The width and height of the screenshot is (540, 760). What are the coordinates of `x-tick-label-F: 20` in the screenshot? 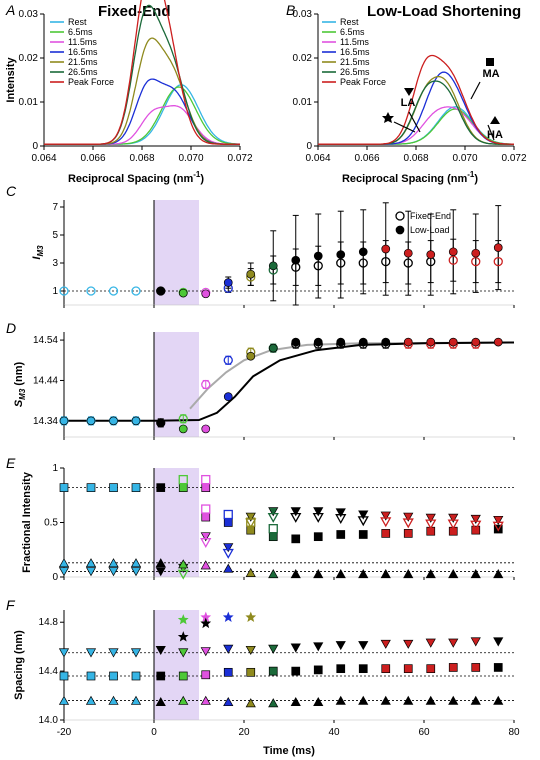 It's located at (244, 732).